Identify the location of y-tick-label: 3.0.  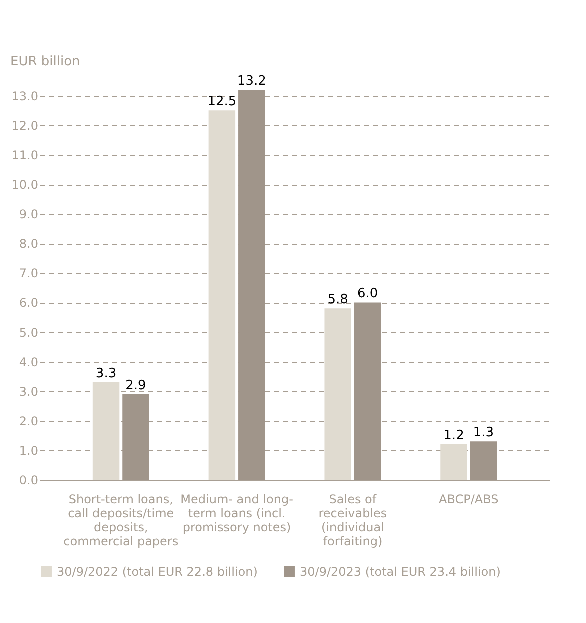
(28, 391).